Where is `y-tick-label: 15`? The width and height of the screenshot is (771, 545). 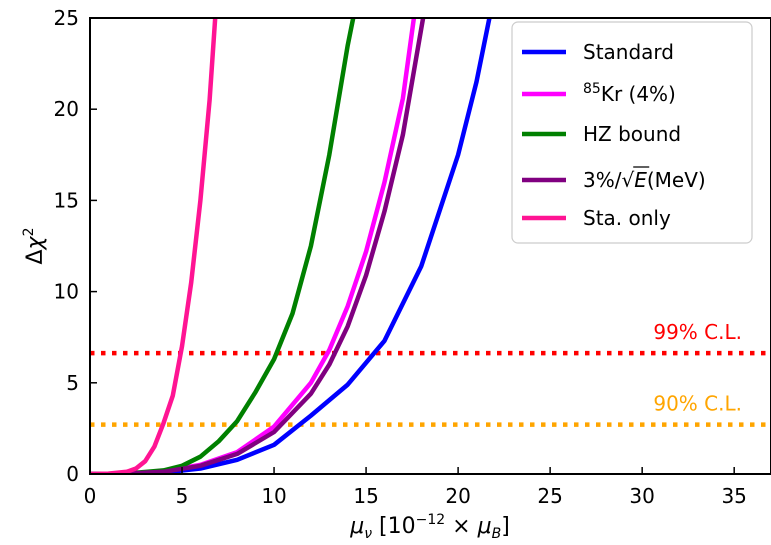 y-tick-label: 15 is located at coordinates (66, 200).